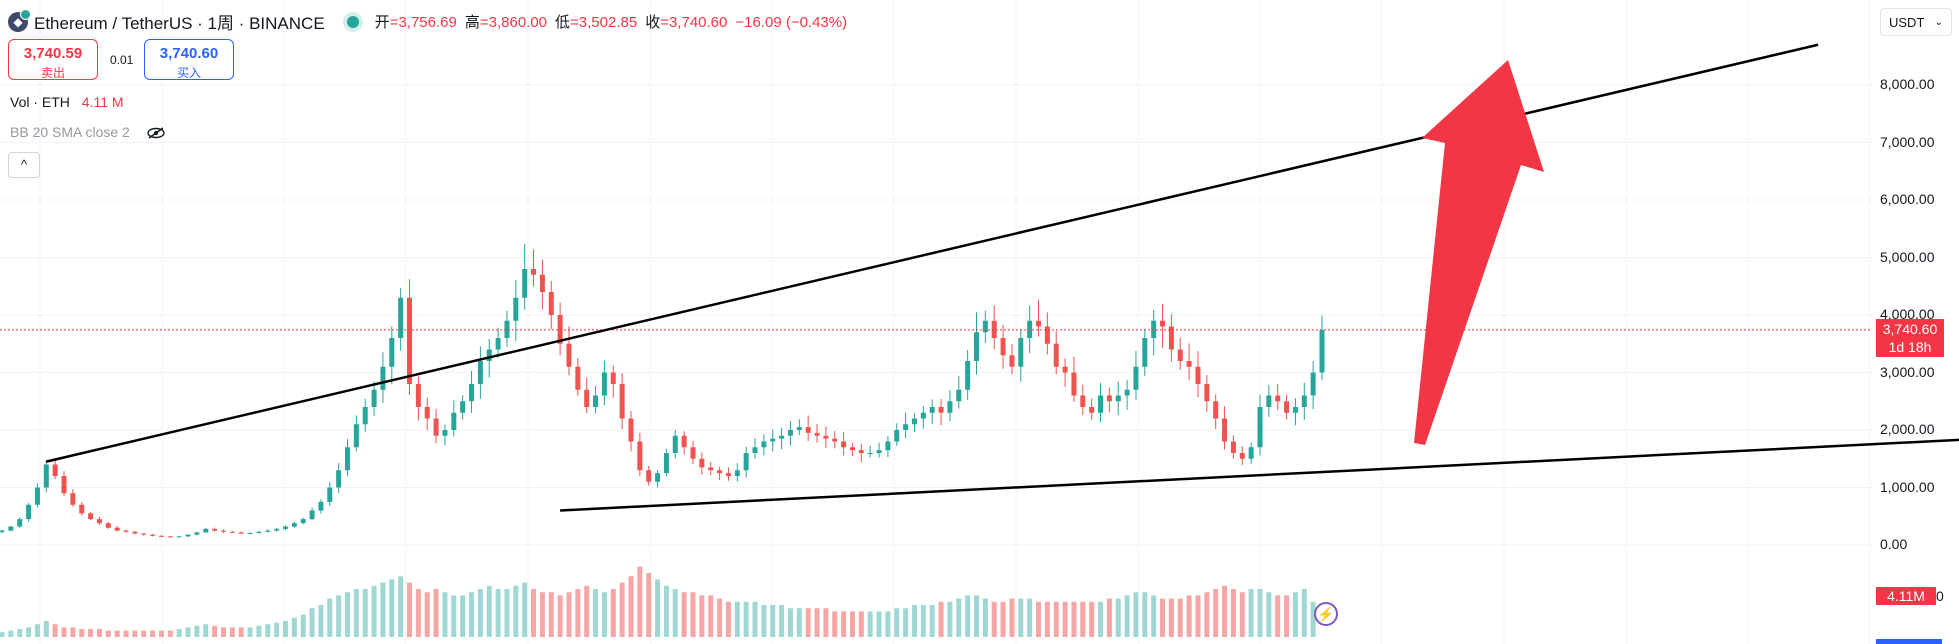 Image resolution: width=1959 pixels, height=644 pixels. Describe the element at coordinates (188, 73) in the screenshot. I see `buy-label: 买入` at that location.